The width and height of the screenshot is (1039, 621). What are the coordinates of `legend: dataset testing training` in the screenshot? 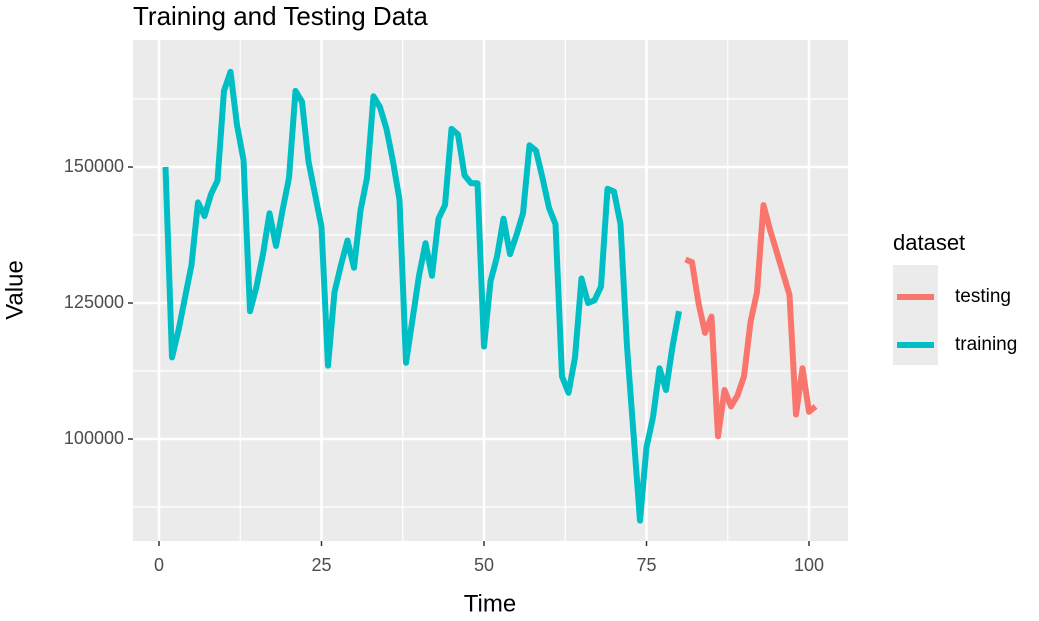 It's located at (955, 297).